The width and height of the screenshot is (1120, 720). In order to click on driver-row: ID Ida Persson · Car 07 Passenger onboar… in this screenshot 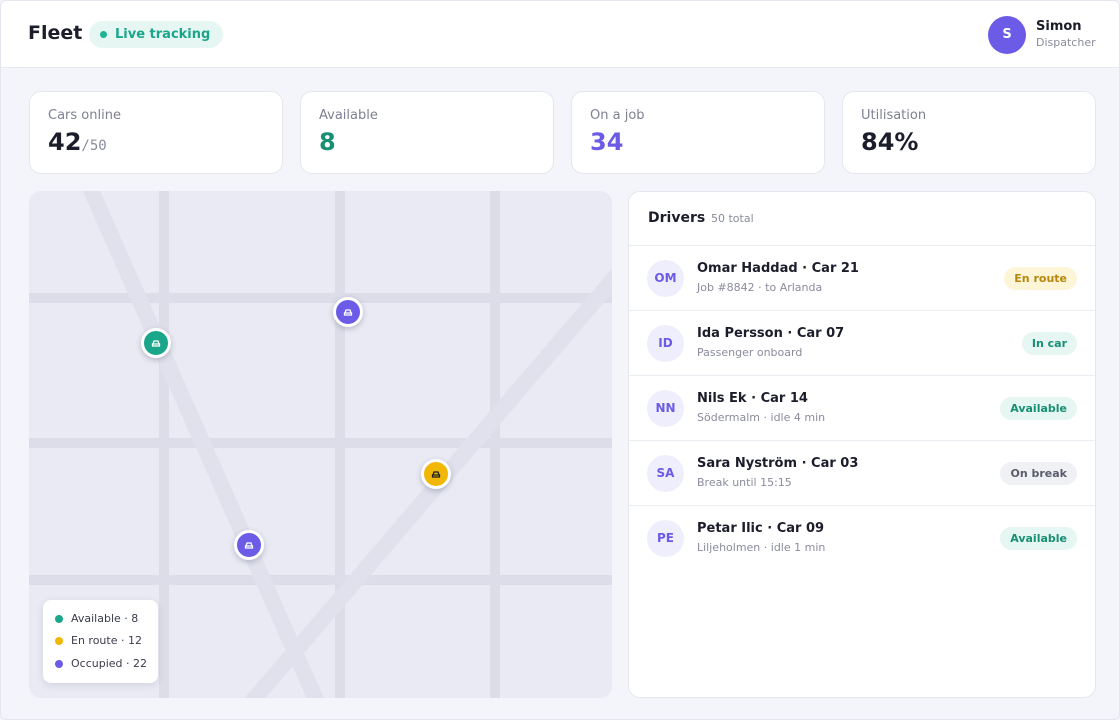, I will do `click(862, 343)`.